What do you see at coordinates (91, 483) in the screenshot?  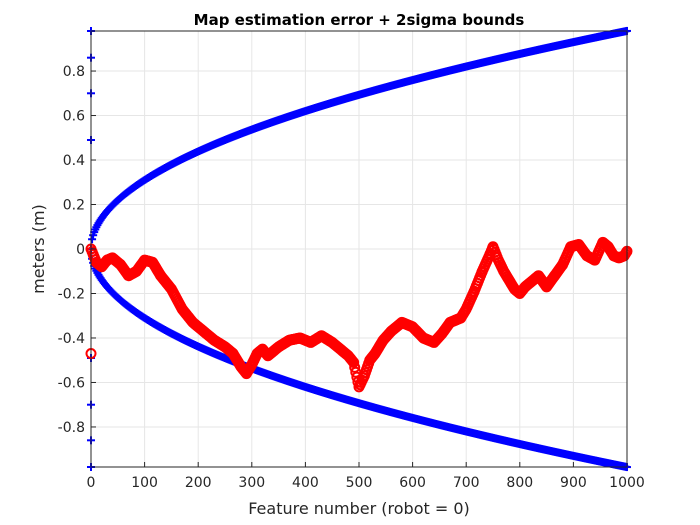 I see `x-tick-label: 0` at bounding box center [91, 483].